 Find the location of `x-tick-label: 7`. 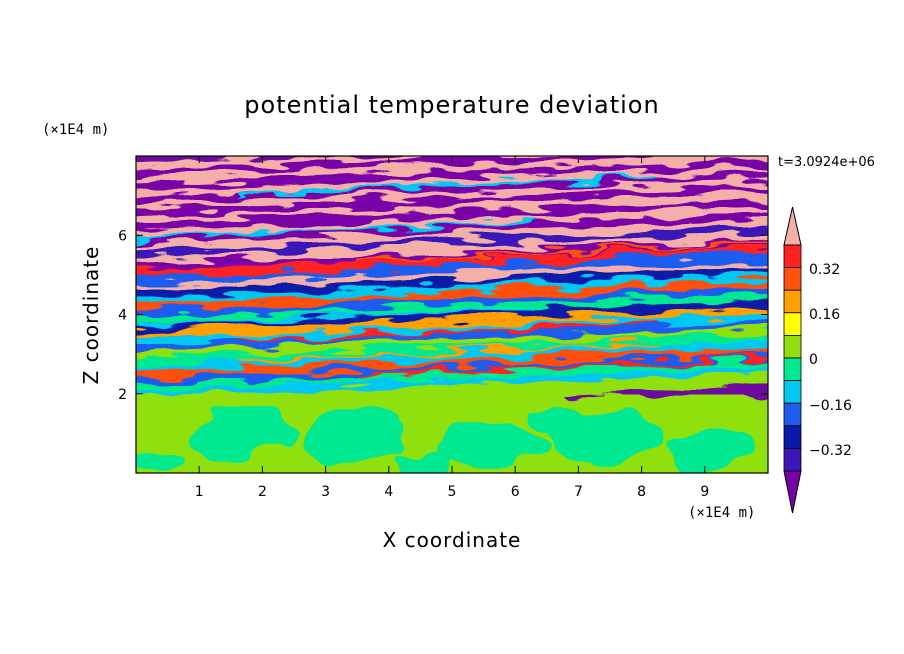

x-tick-label: 7 is located at coordinates (578, 492).